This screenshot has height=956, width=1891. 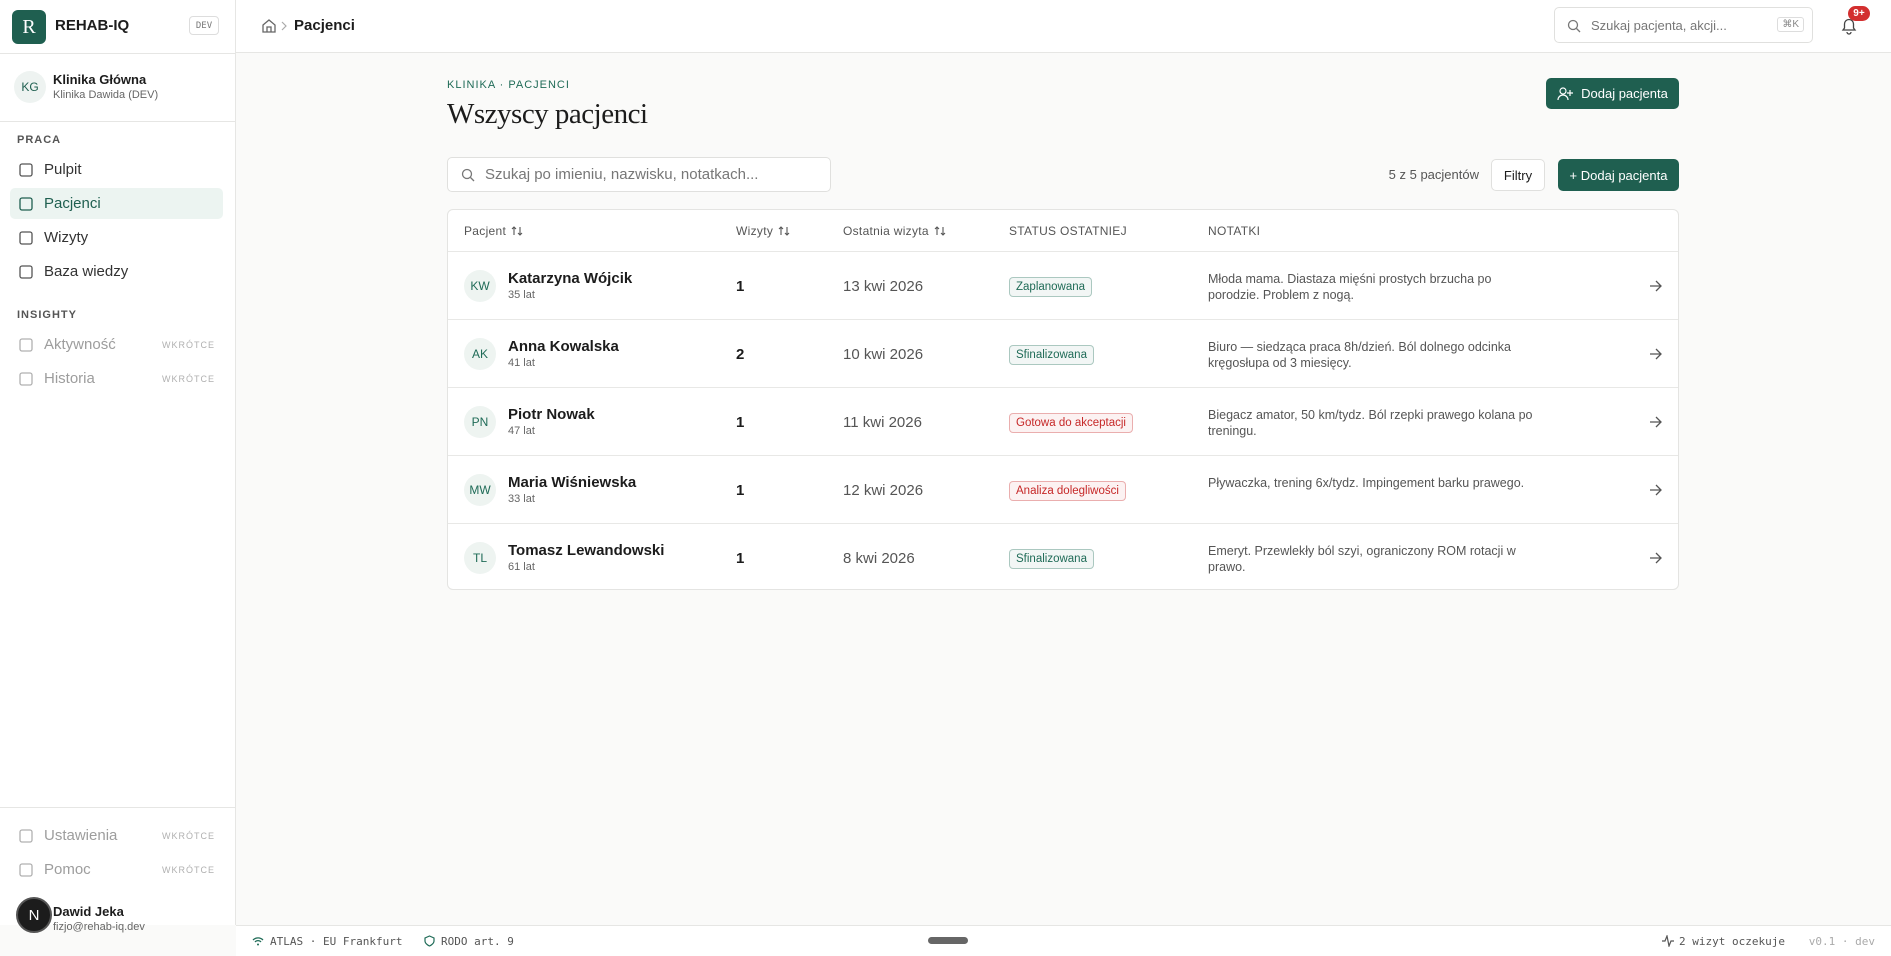 What do you see at coordinates (1574, 26) in the screenshot?
I see `search-icon` at bounding box center [1574, 26].